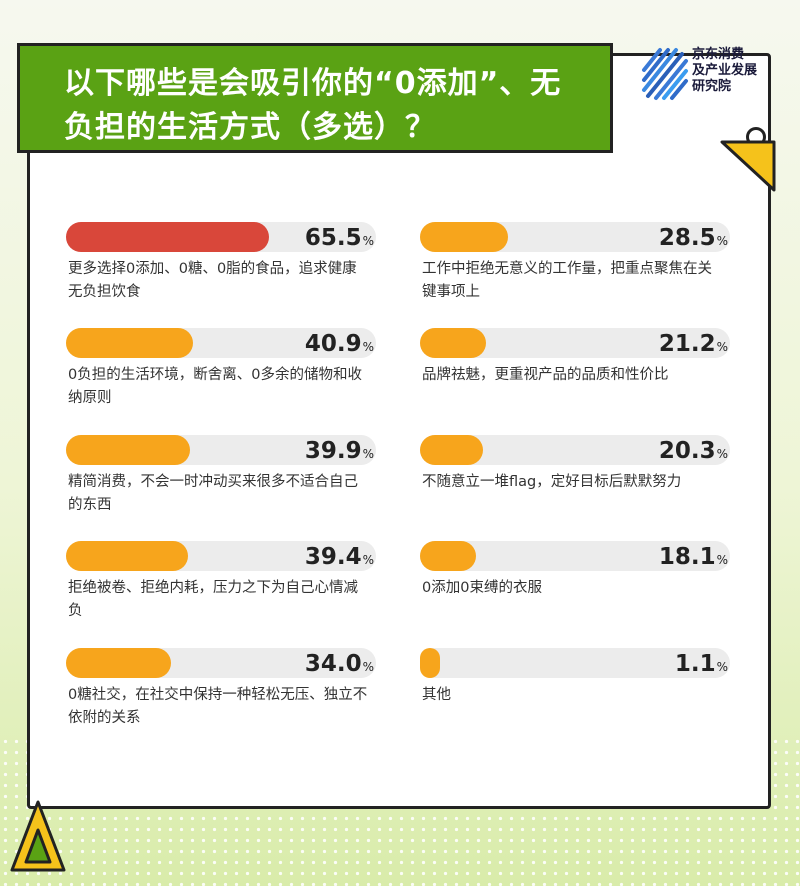 This screenshot has height=886, width=800. I want to click on bar-category-label: 更多选择0添加、0糖、0脂的食品，追求健康无负担饮食, so click(212, 280).